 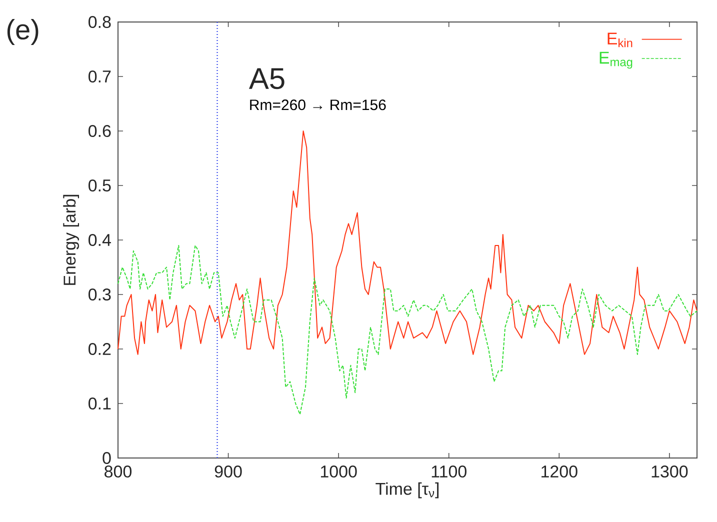 What do you see at coordinates (22, 32) in the screenshot?
I see `text: (e)` at bounding box center [22, 32].